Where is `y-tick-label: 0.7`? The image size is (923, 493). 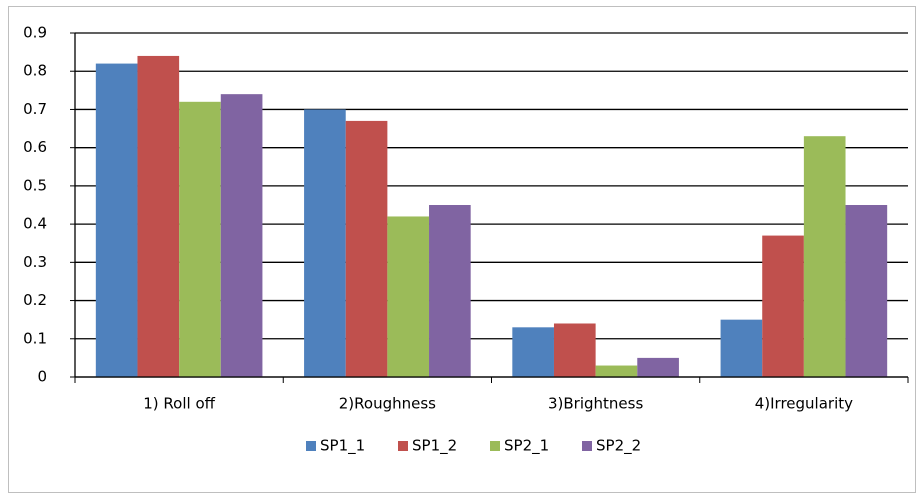
y-tick-label: 0.7 is located at coordinates (35, 109).